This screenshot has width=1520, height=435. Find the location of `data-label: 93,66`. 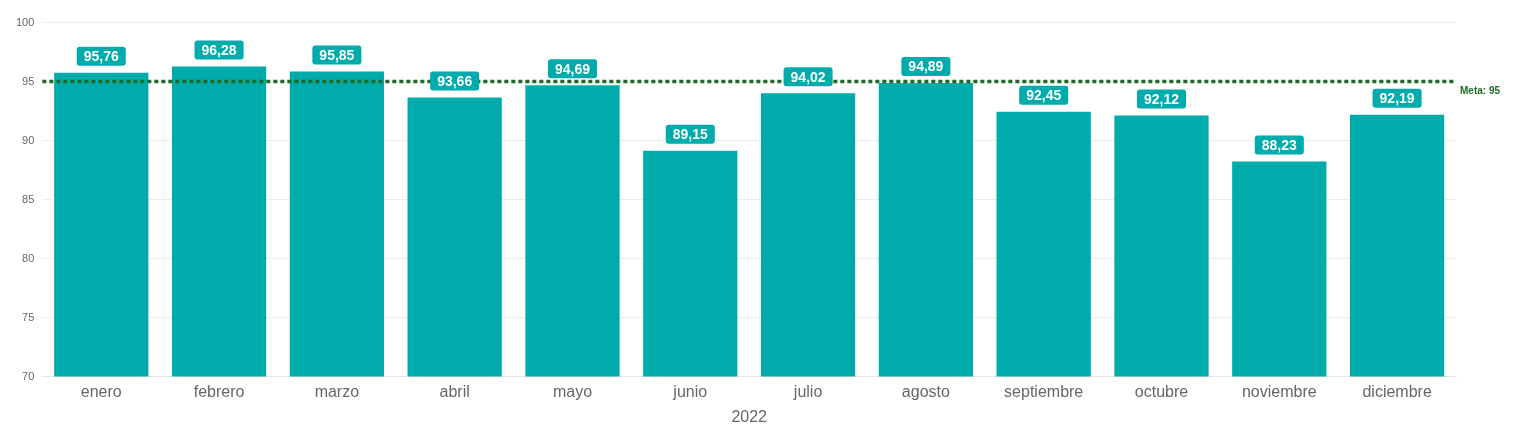

data-label: 93,66 is located at coordinates (455, 80).